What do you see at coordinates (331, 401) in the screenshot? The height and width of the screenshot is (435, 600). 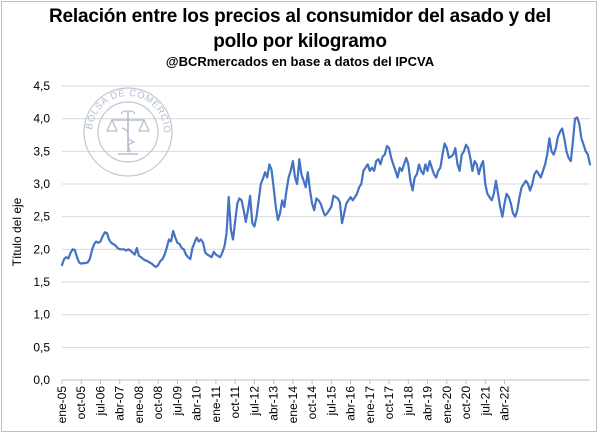 I see `x-tick-label: jul-15` at bounding box center [331, 401].